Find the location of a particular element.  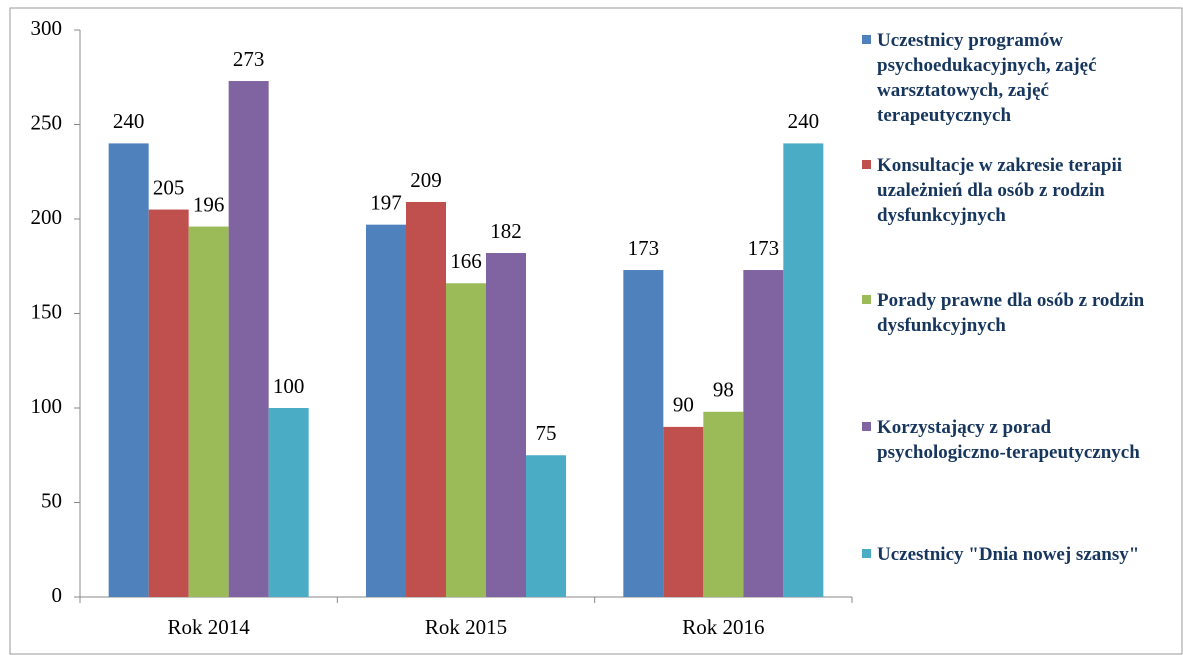

y-tick-label: 200 is located at coordinates (47, 217).